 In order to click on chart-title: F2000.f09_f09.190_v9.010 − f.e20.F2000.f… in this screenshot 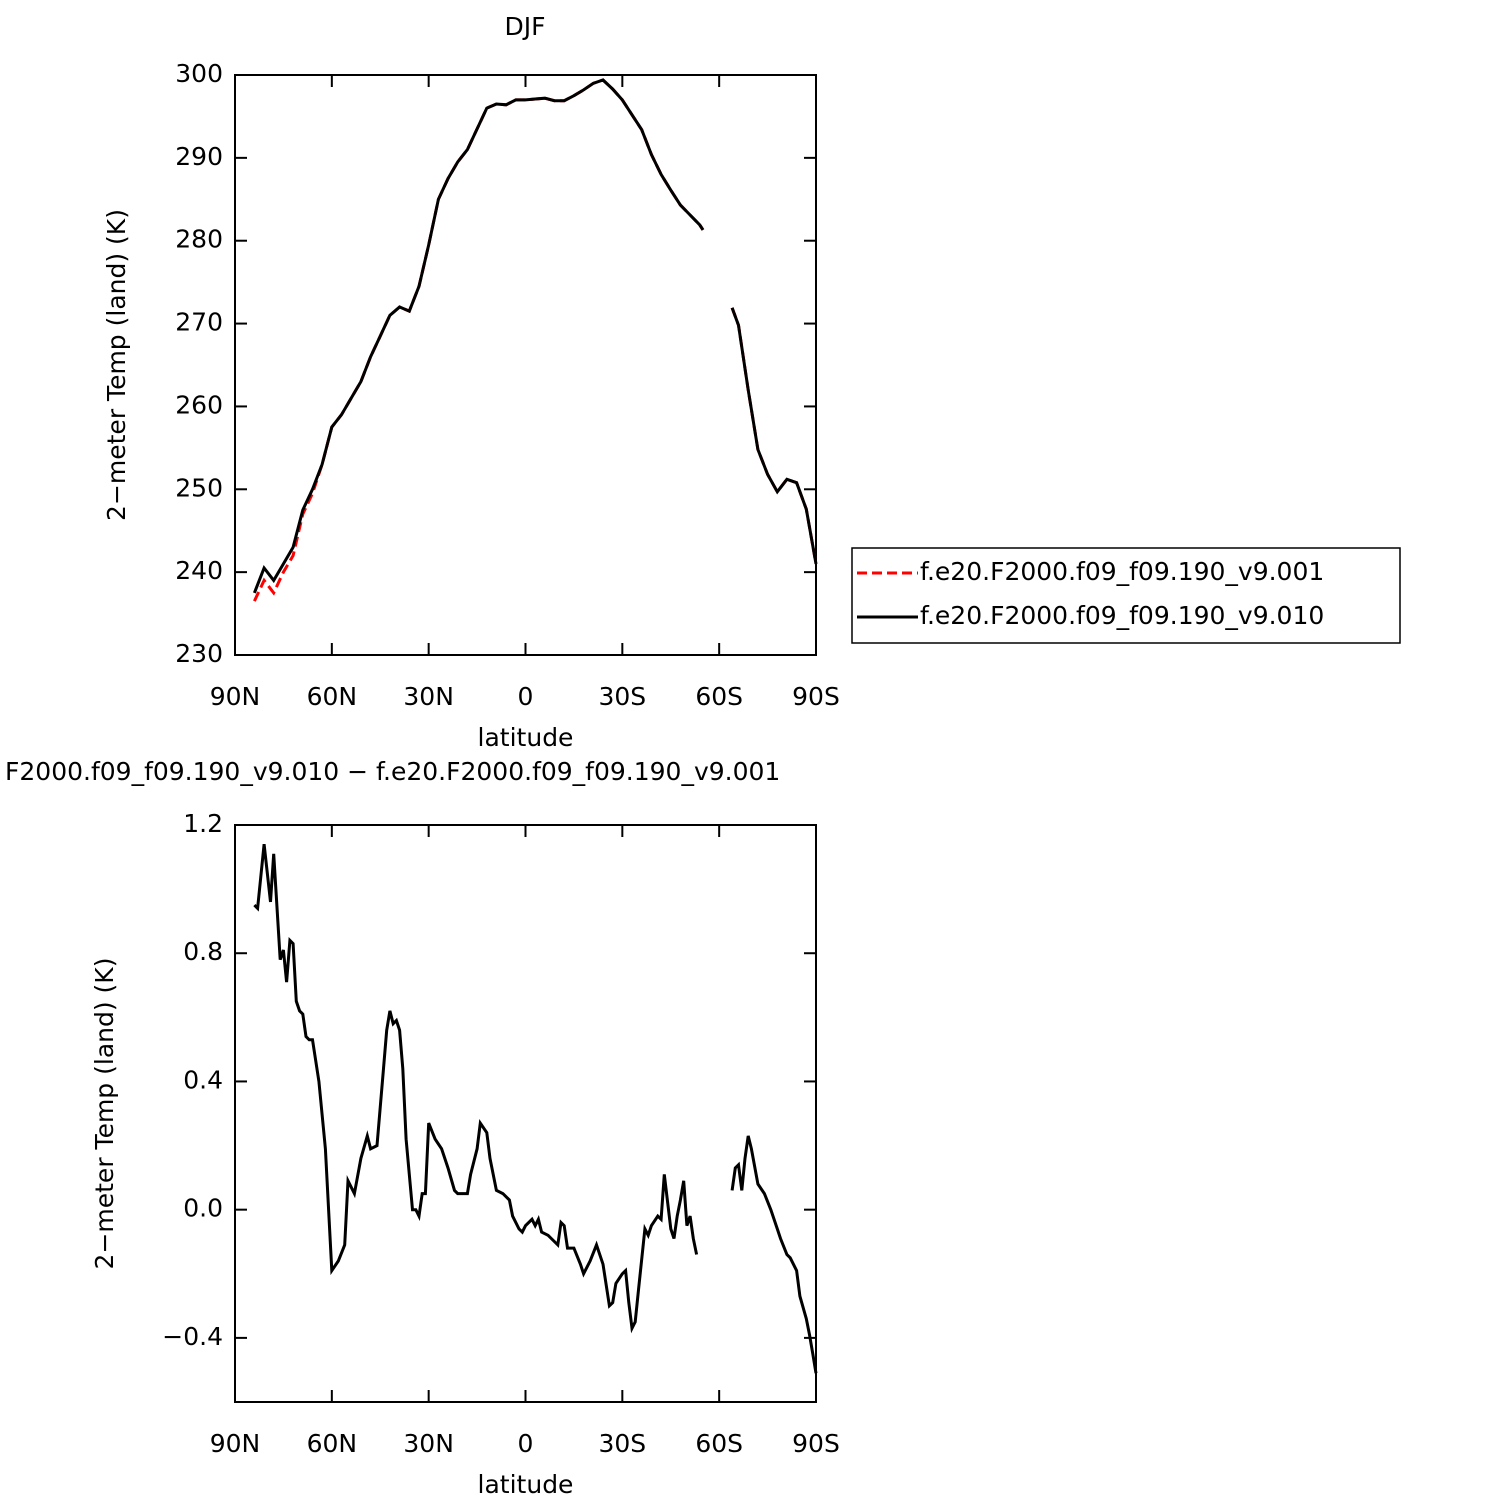, I will do `click(392, 771)`.